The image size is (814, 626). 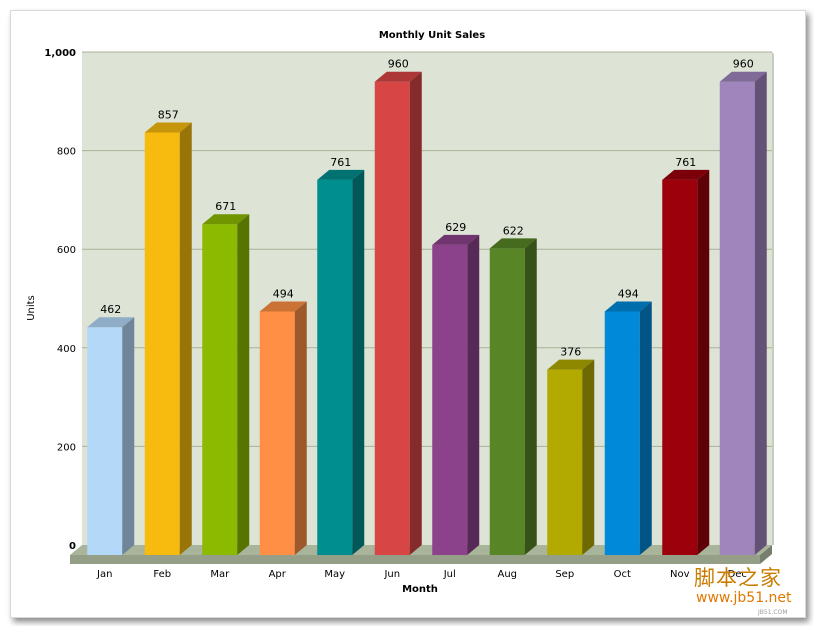 I want to click on data-label: 629, so click(x=455, y=227).